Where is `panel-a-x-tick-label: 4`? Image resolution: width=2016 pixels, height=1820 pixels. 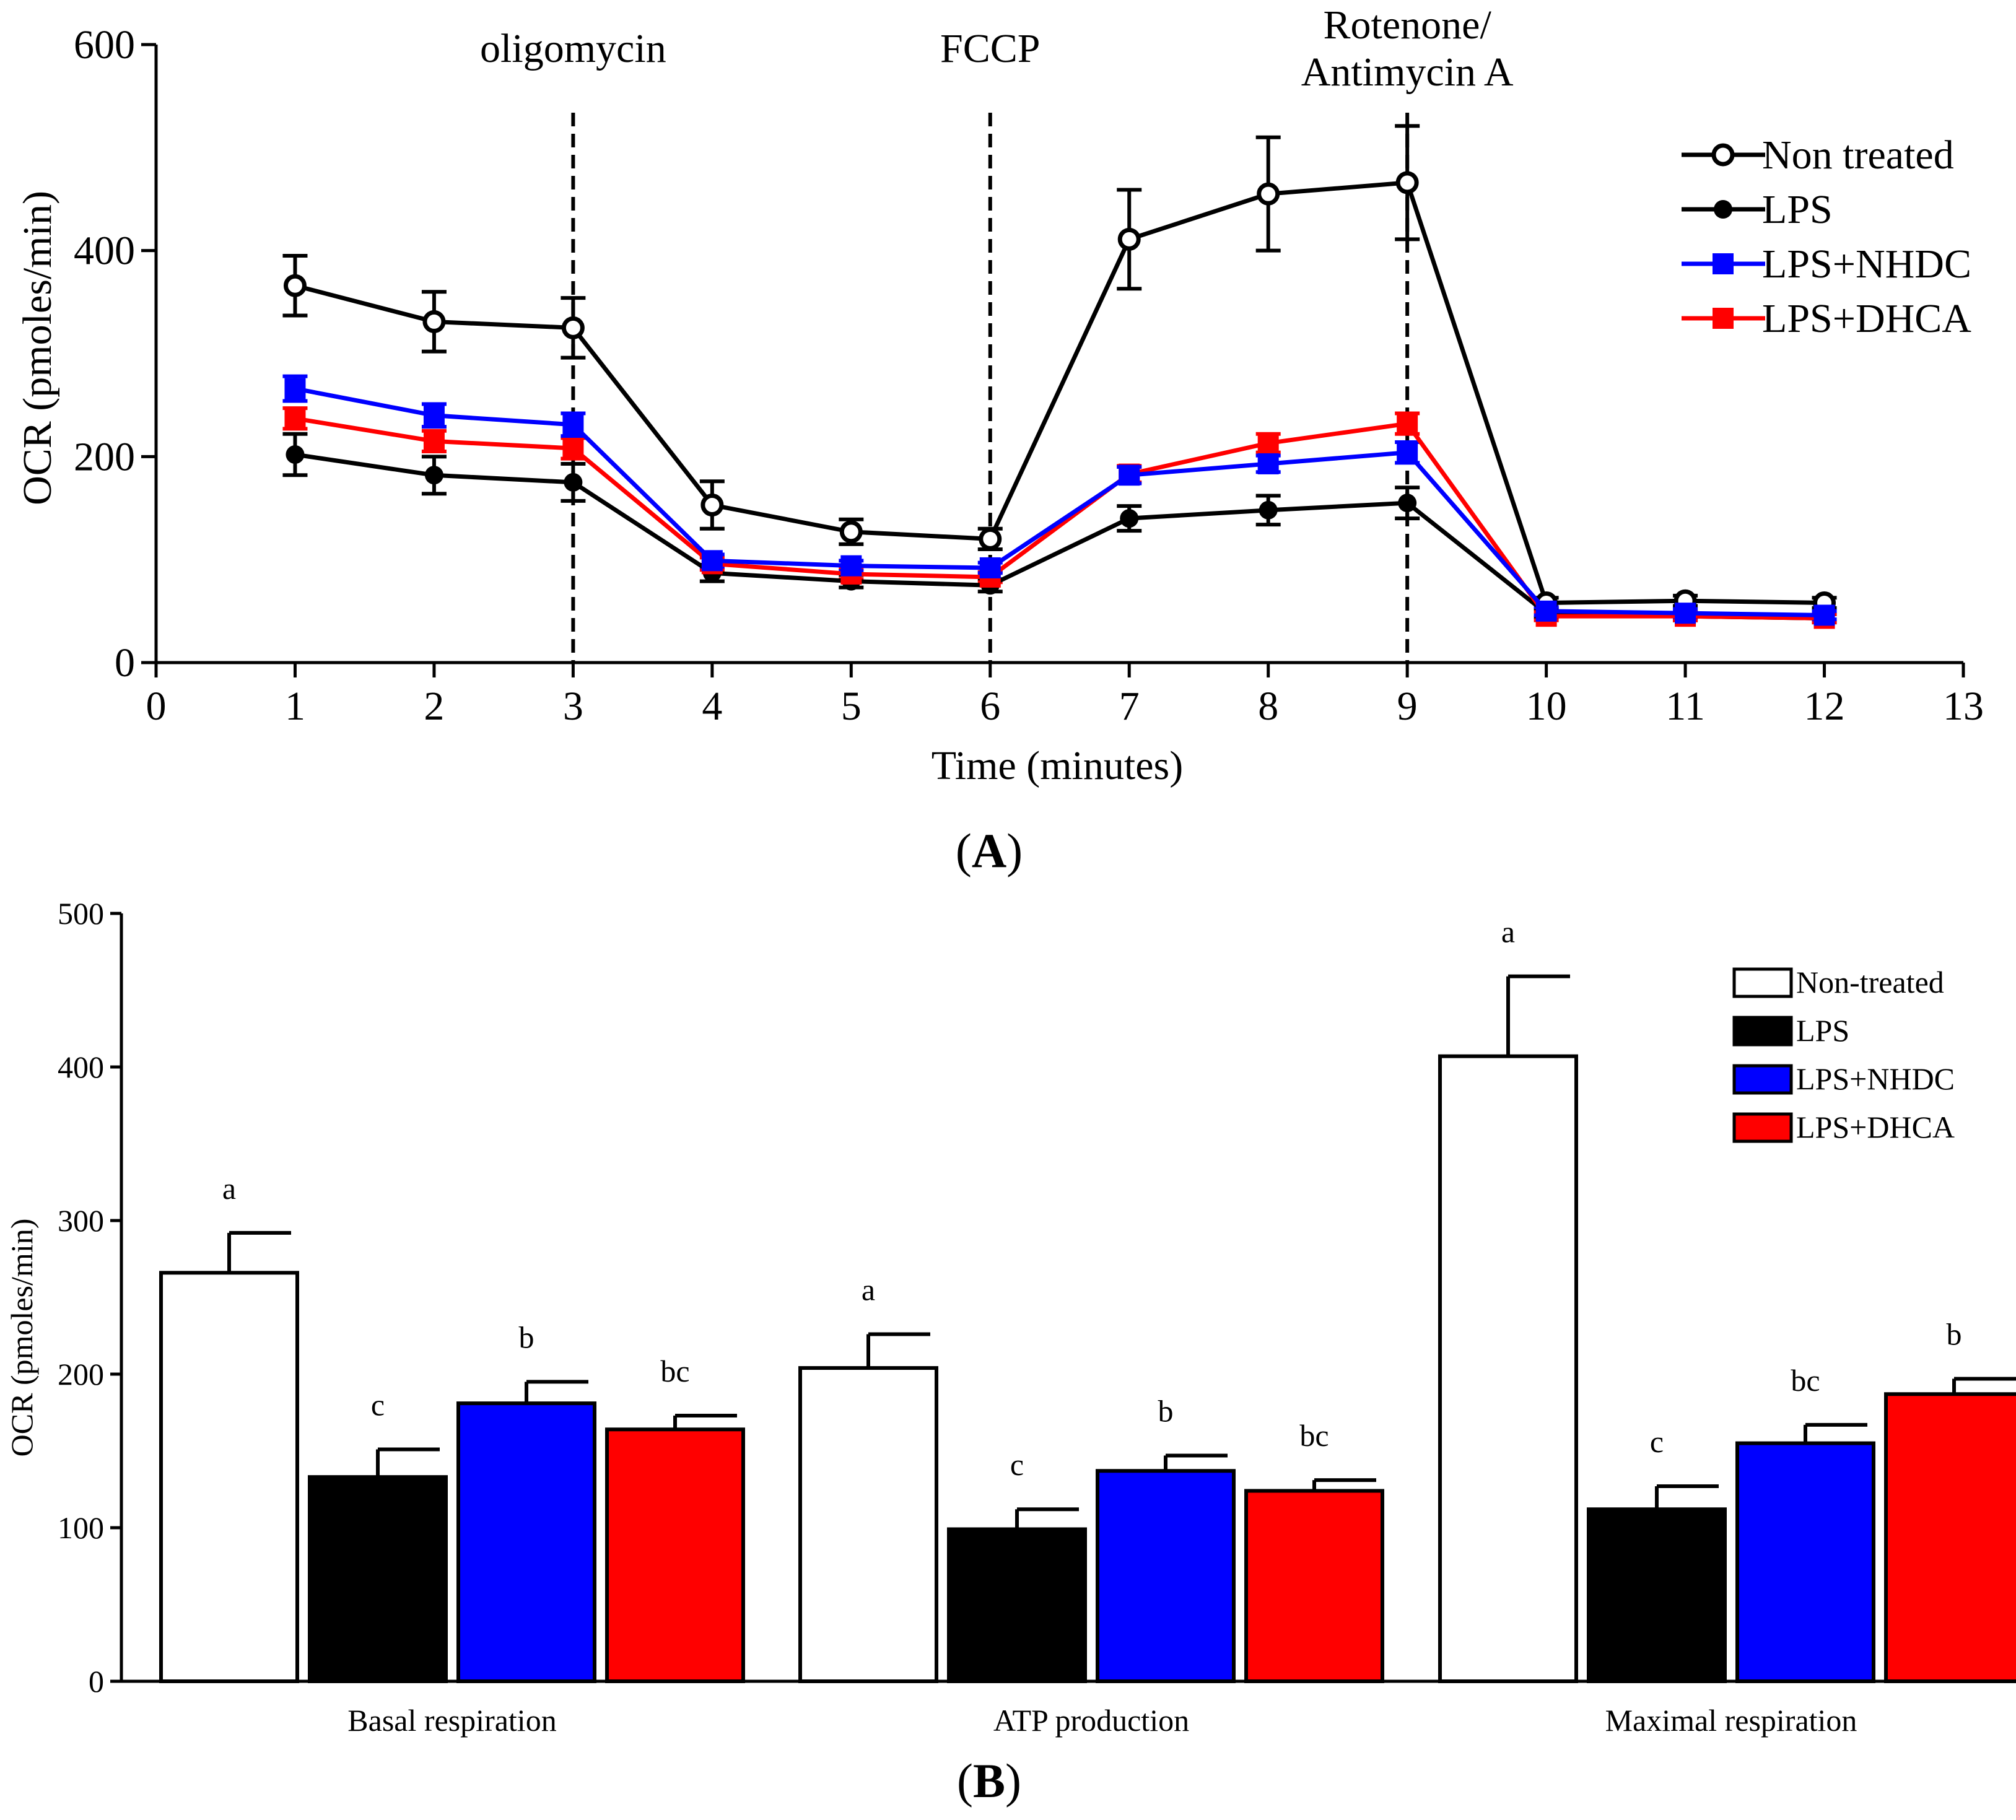
panel-a-x-tick-label: 4 is located at coordinates (712, 706).